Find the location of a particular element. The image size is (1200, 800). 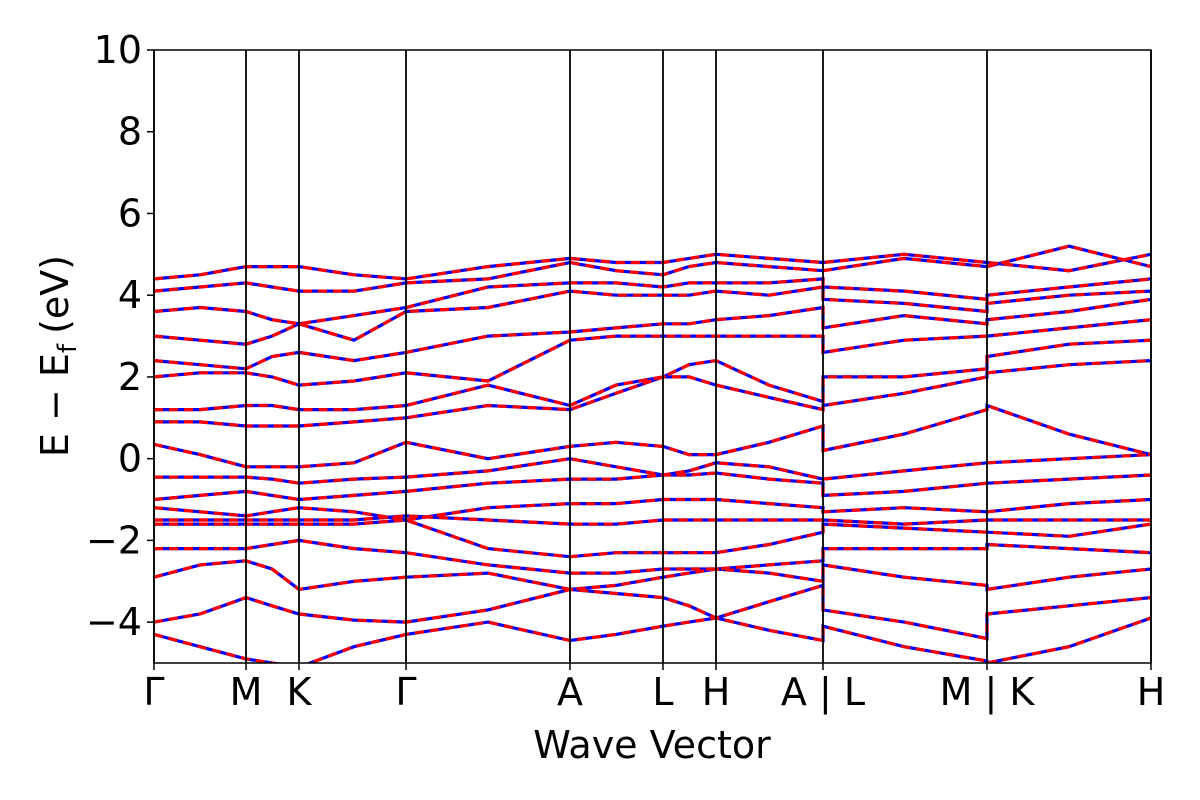

y-tick-label: 2 is located at coordinates (130, 377).